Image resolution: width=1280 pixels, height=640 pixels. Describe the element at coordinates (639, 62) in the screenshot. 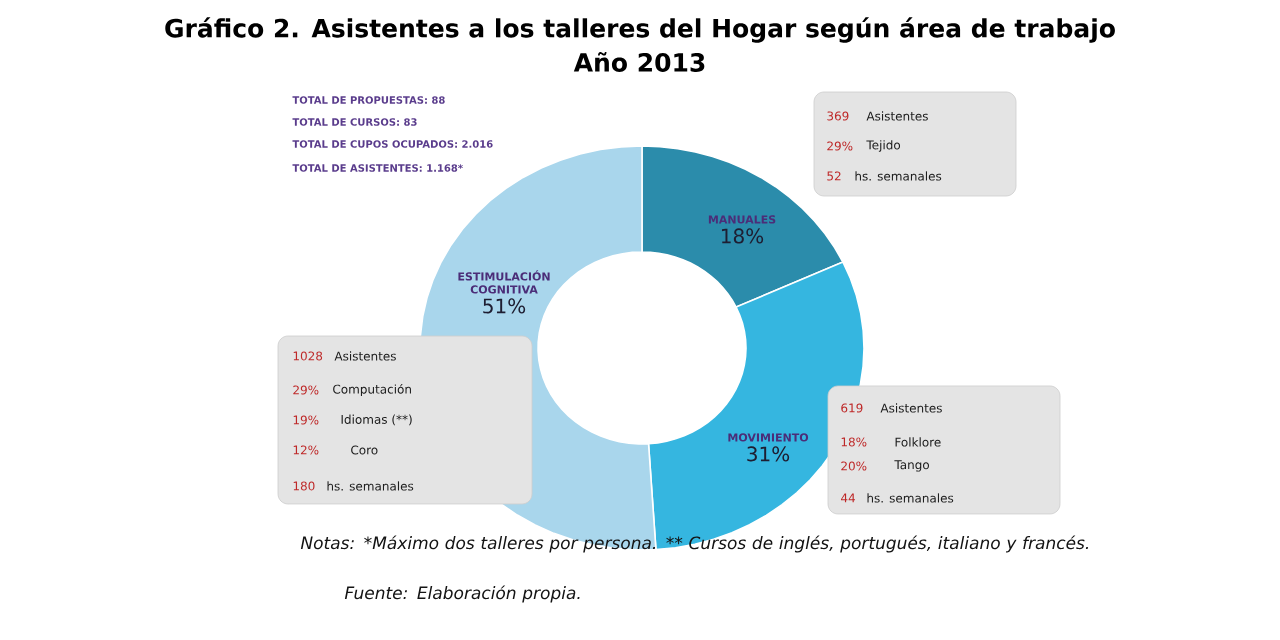

I see `chart-subtitle: Año 2013` at that location.